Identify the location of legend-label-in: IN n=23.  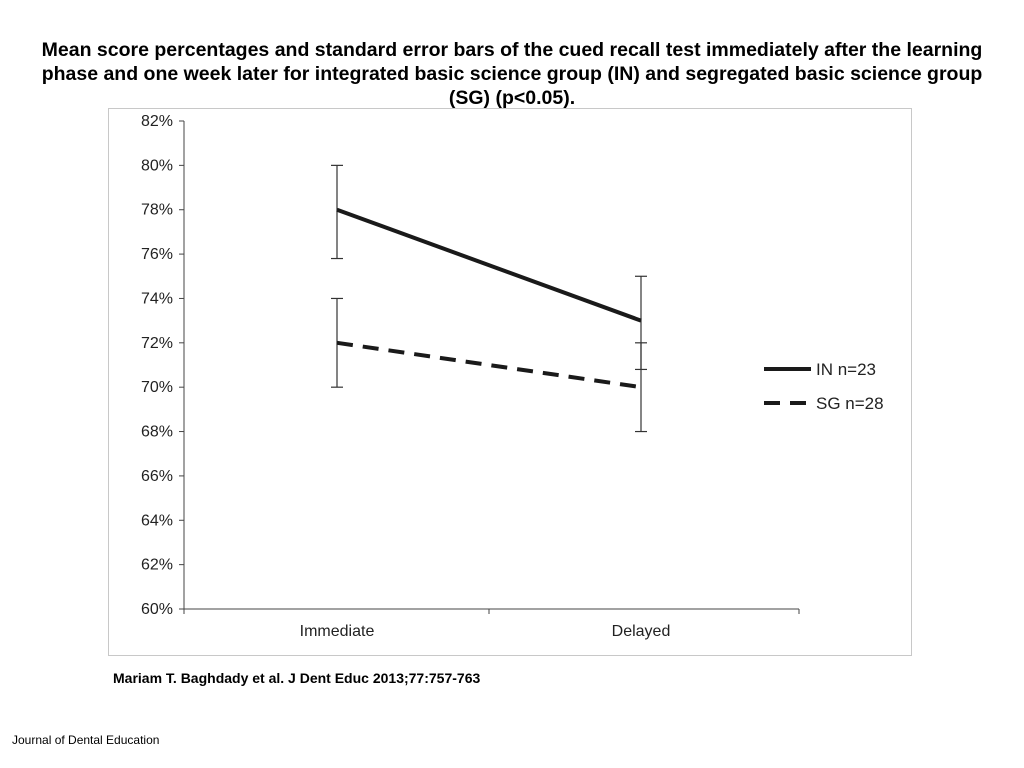
(846, 369).